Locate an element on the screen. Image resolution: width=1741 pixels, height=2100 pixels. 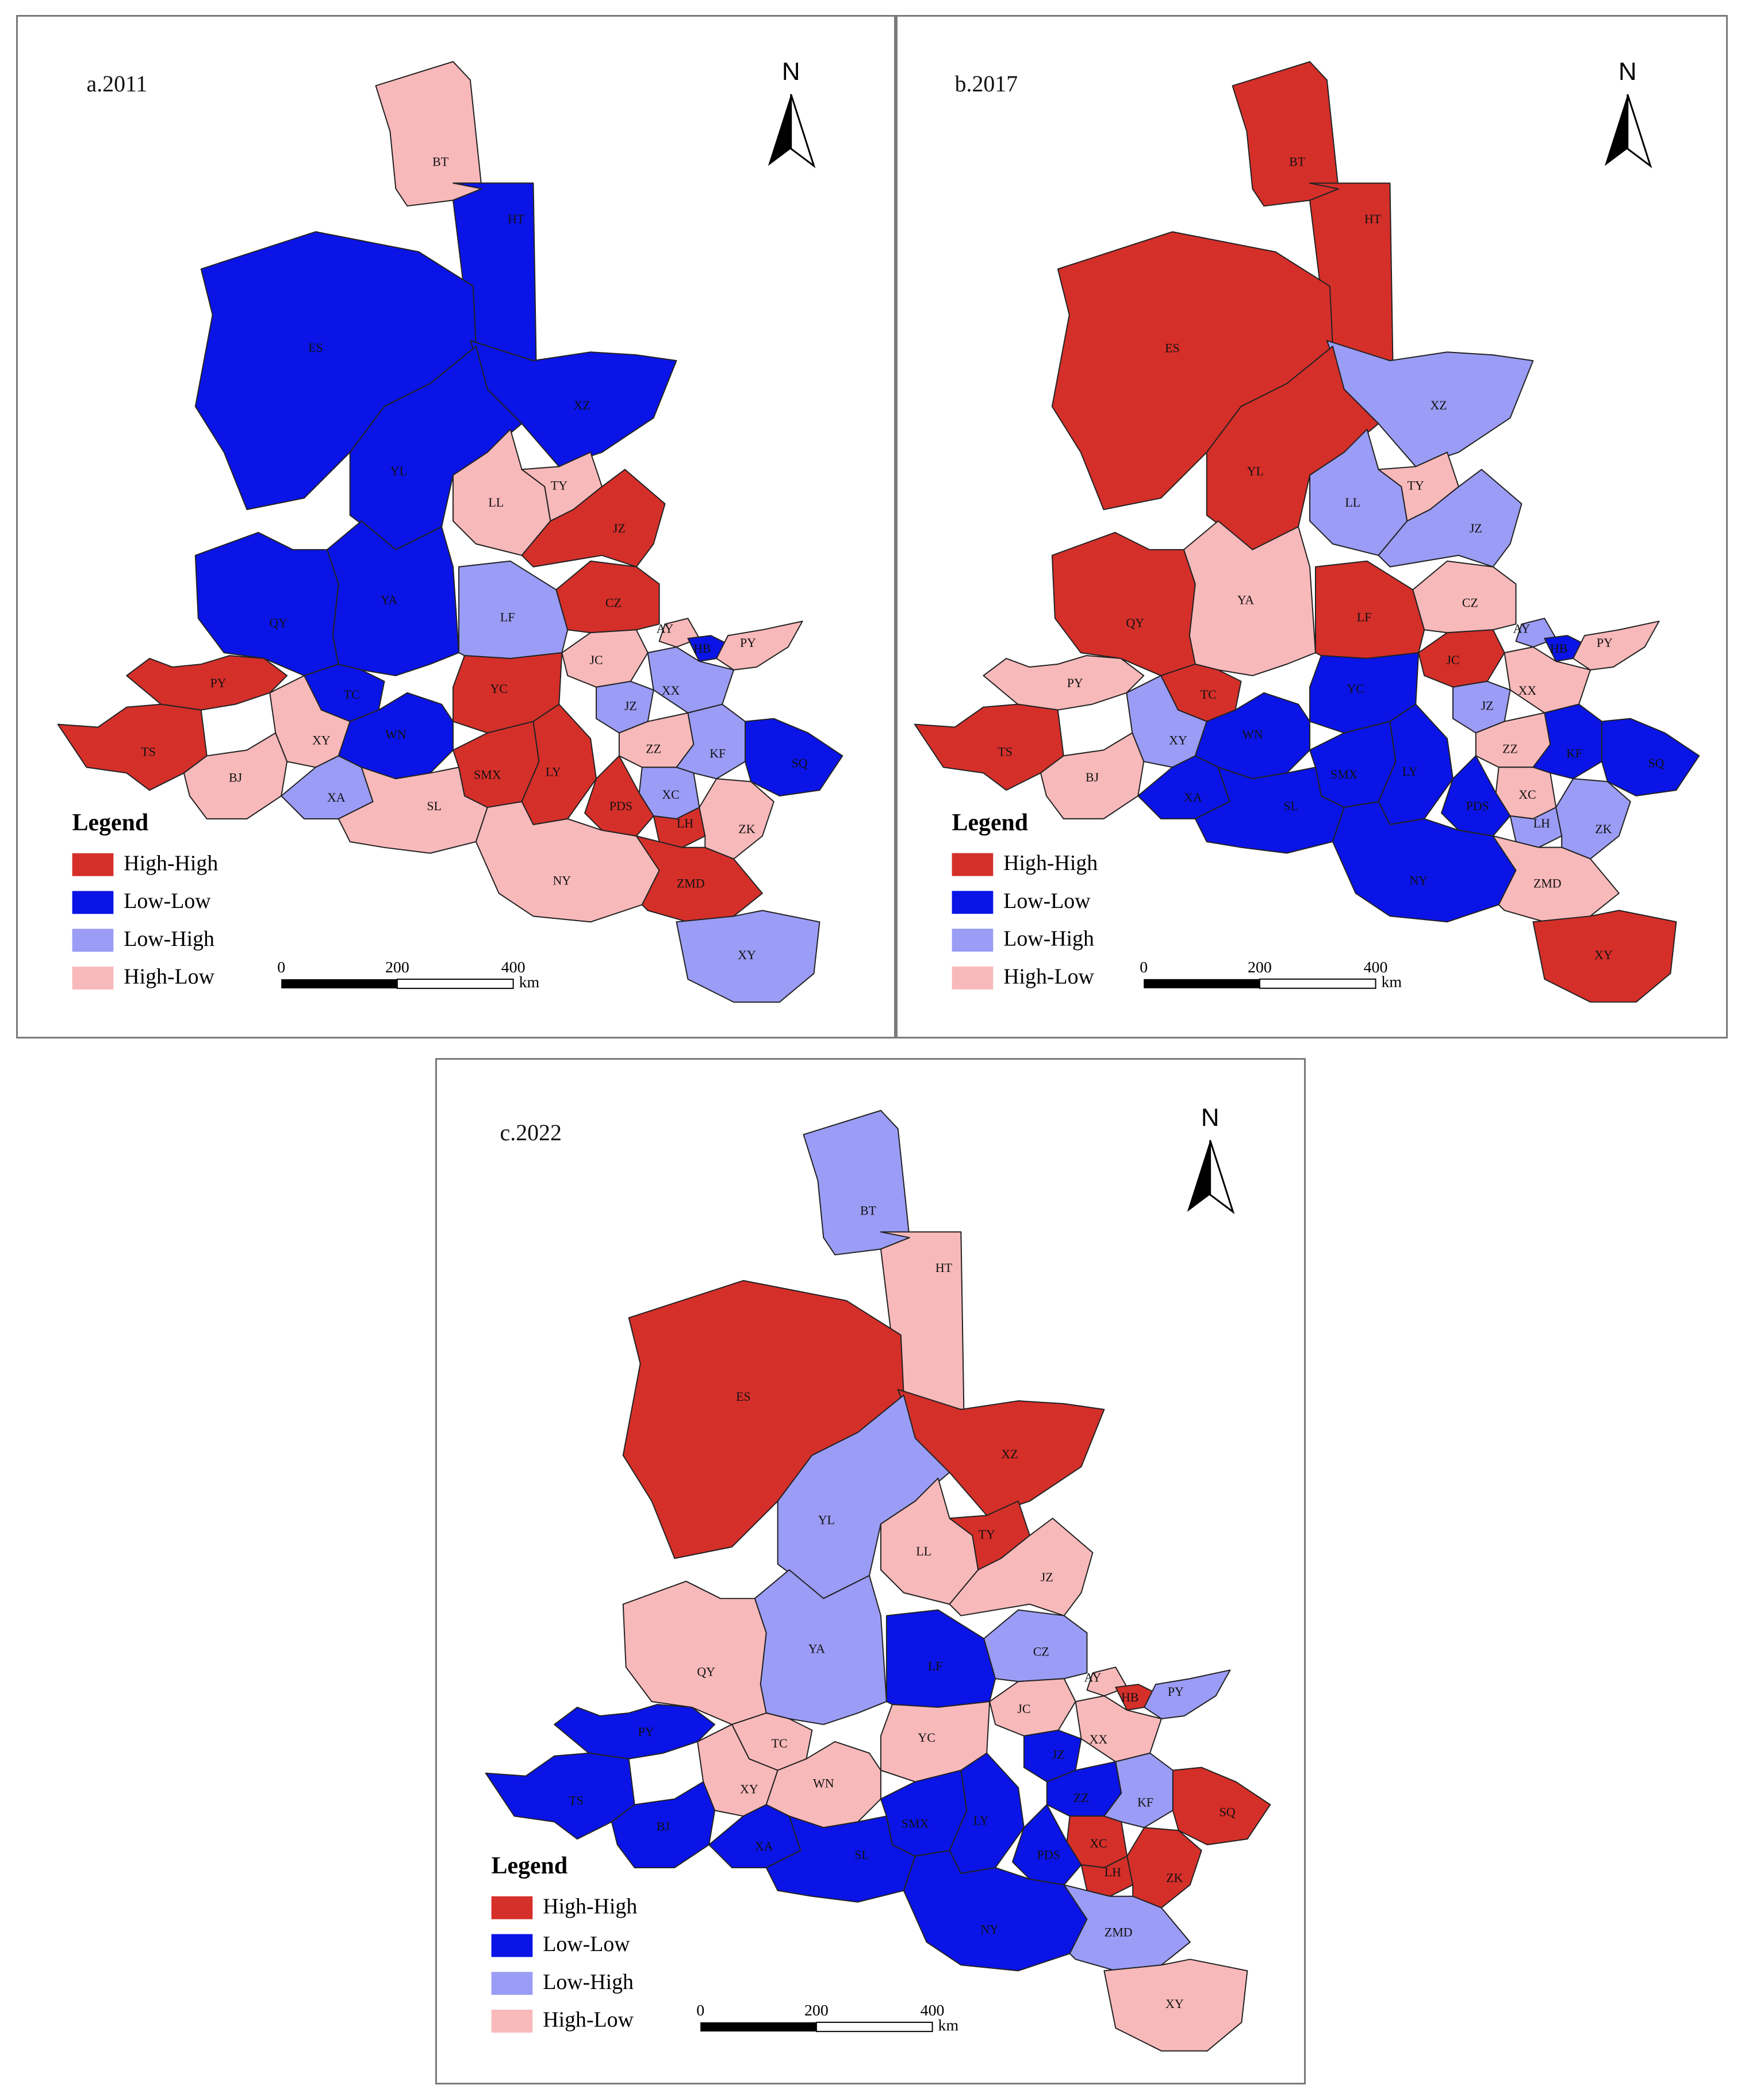
region-xx is located at coordinates (1548, 680).